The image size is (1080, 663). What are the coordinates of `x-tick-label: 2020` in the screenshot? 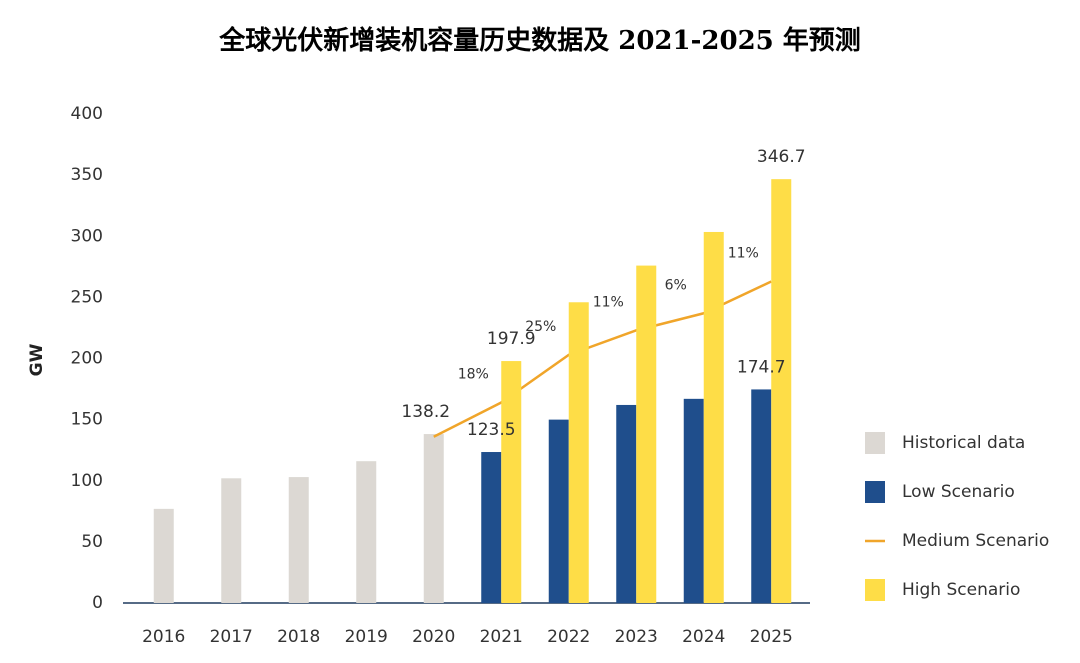 It's located at (433, 637).